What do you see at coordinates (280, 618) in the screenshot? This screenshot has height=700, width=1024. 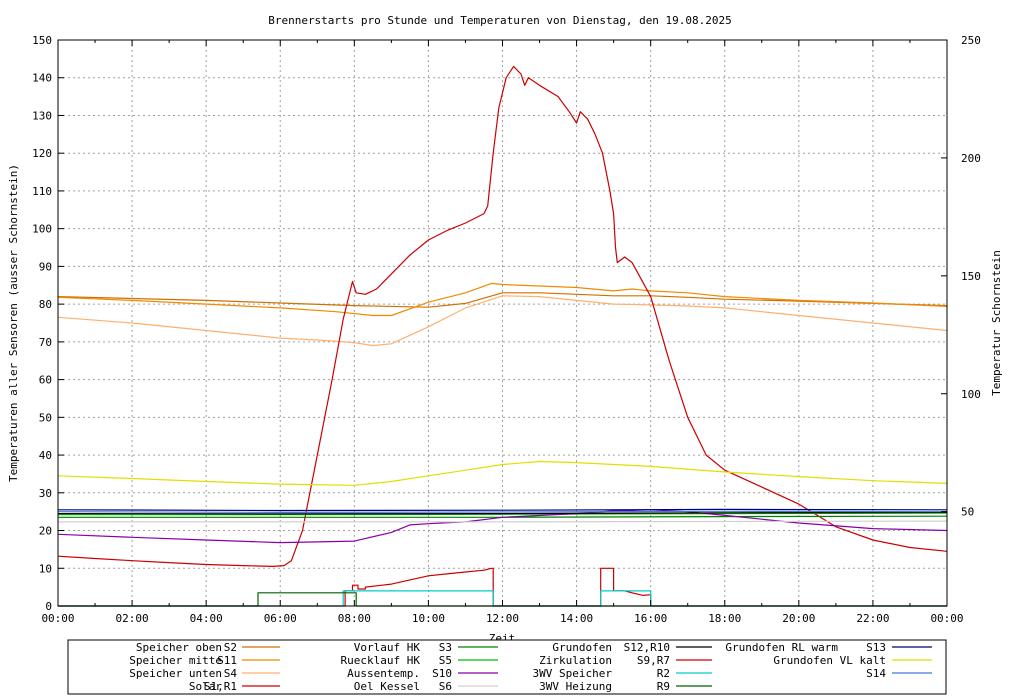 I see `x-tick-label: 06:00` at bounding box center [280, 618].